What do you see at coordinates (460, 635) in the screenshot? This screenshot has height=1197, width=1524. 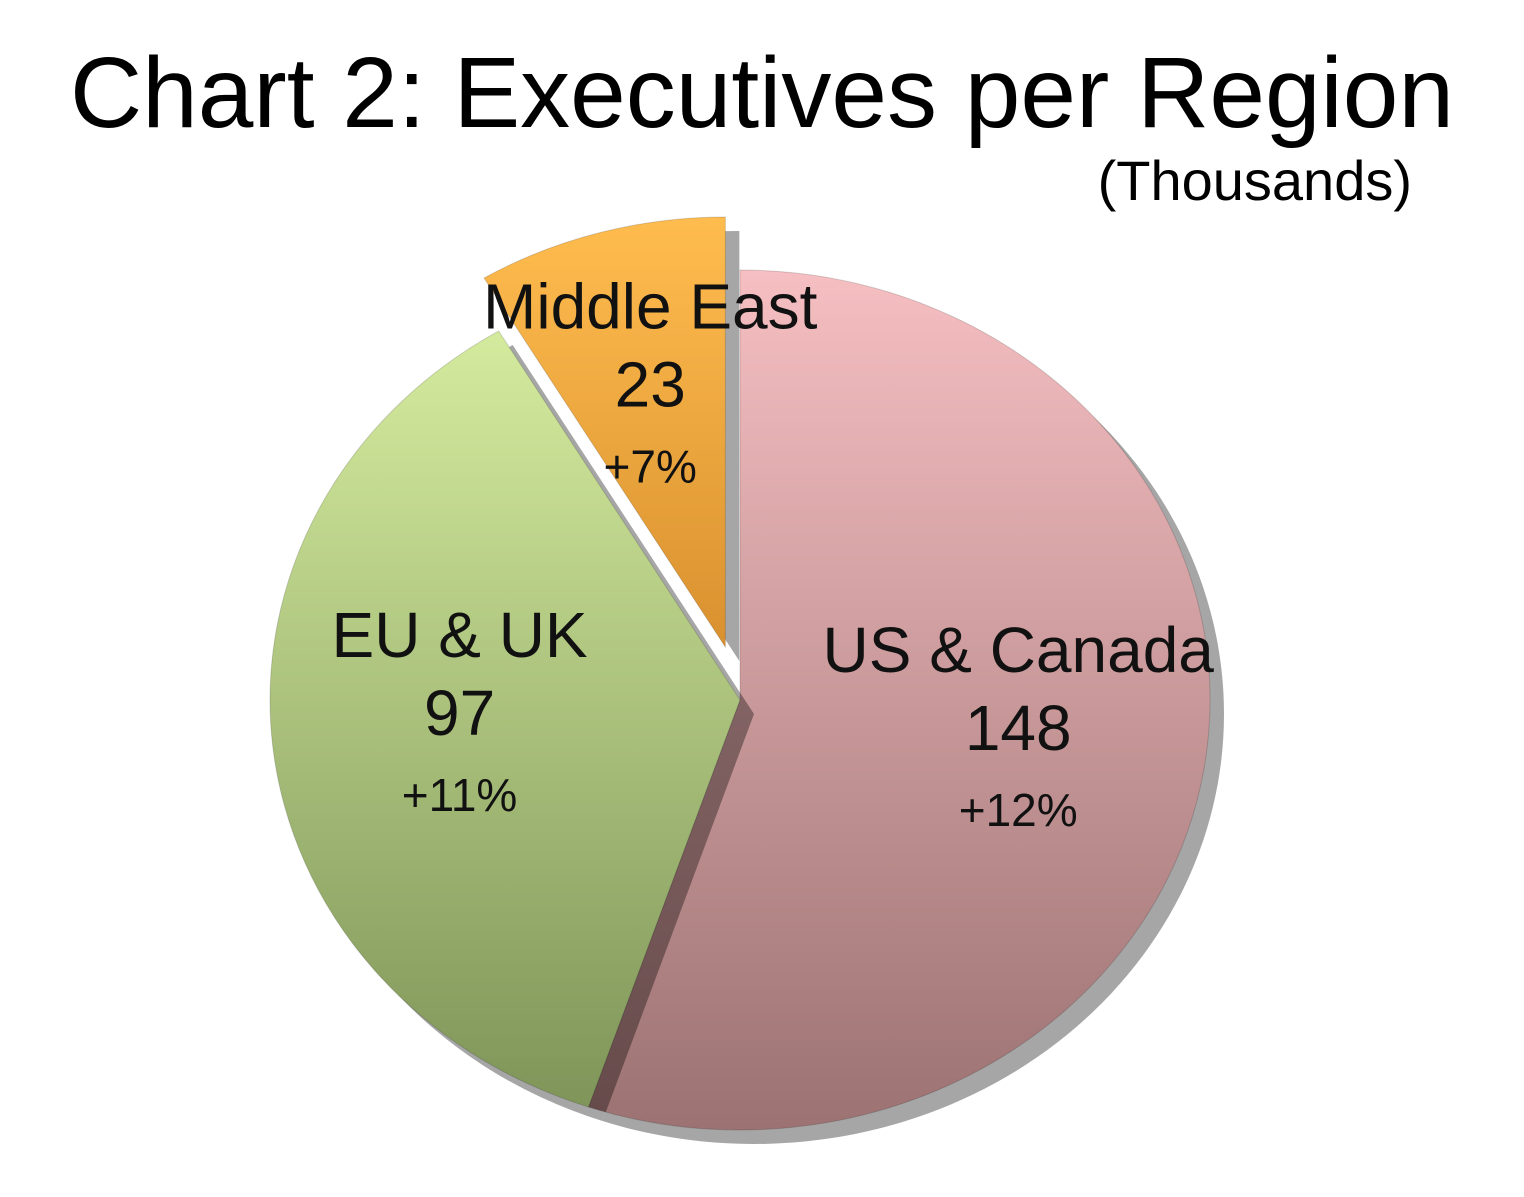 I see `slice-label-name-eu-and-uk: EU & UK` at bounding box center [460, 635].